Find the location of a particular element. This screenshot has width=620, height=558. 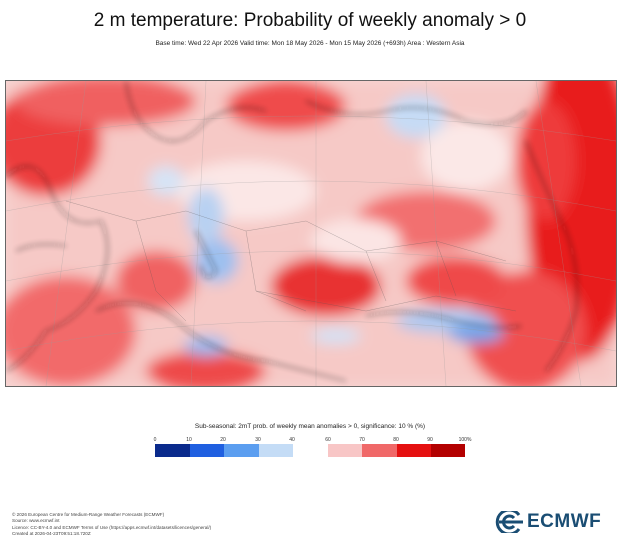

legend-tick: 0 is located at coordinates (155, 440).